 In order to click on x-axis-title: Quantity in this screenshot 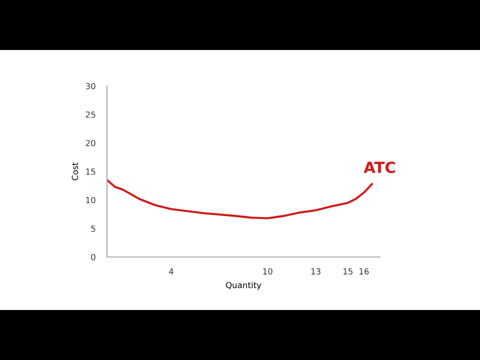, I will do `click(244, 286)`.